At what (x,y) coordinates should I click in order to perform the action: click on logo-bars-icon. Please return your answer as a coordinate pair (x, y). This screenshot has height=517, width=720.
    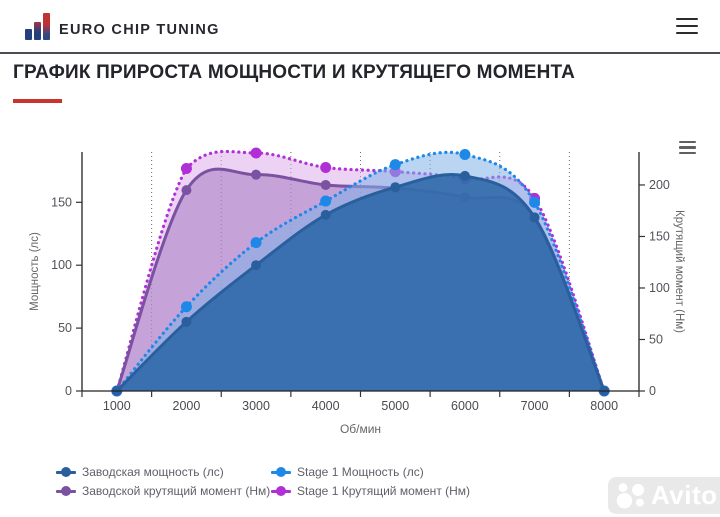
    Looking at the image, I should click on (37, 26).